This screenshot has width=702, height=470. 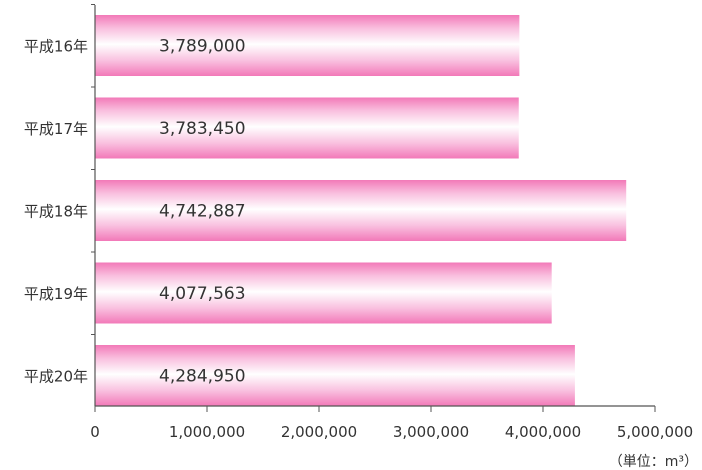 I want to click on value-label-1: 3,789,000, so click(x=202, y=47).